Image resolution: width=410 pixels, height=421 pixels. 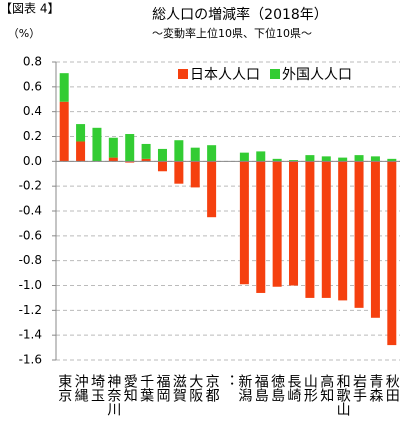 What do you see at coordinates (30, 211) in the screenshot?
I see `y-tick-label: -0.4` at bounding box center [30, 211].